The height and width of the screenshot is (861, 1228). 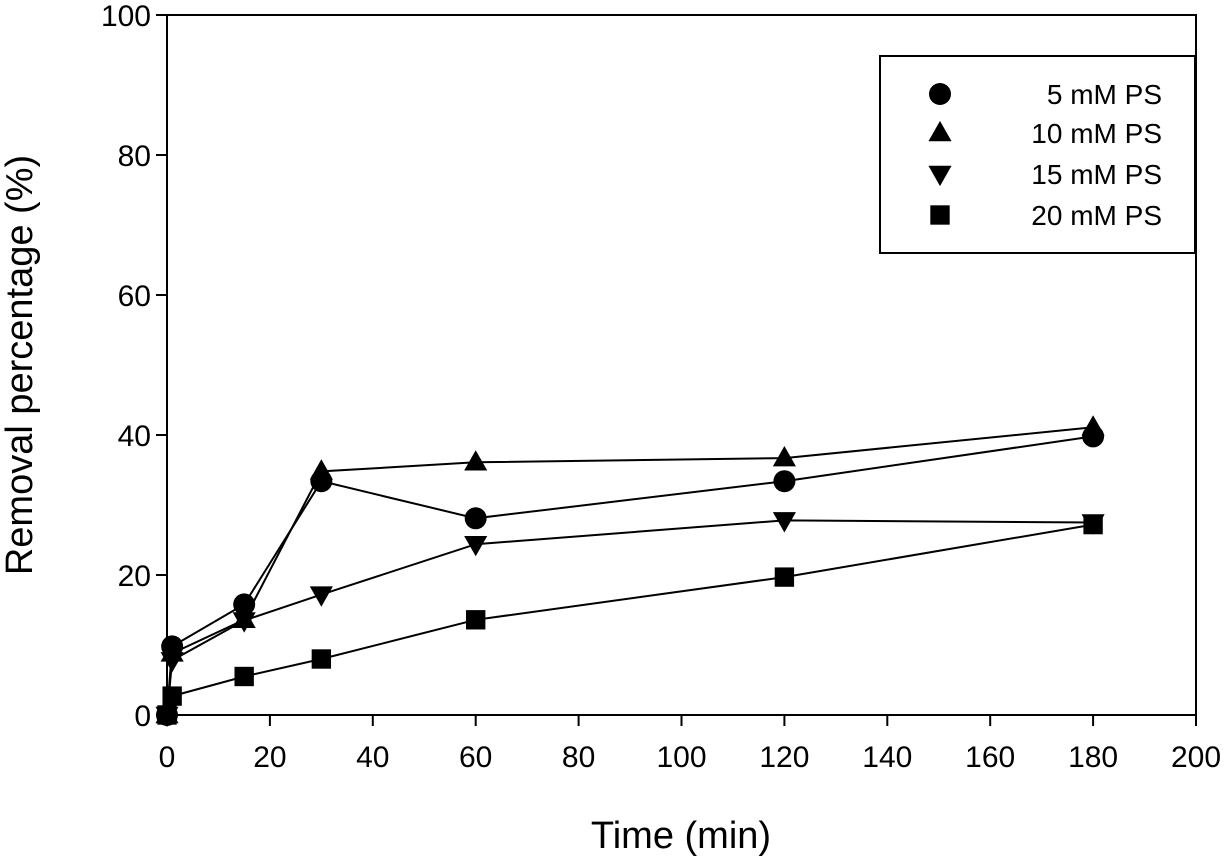 I want to click on x-tick-label: 60, so click(x=475, y=757).